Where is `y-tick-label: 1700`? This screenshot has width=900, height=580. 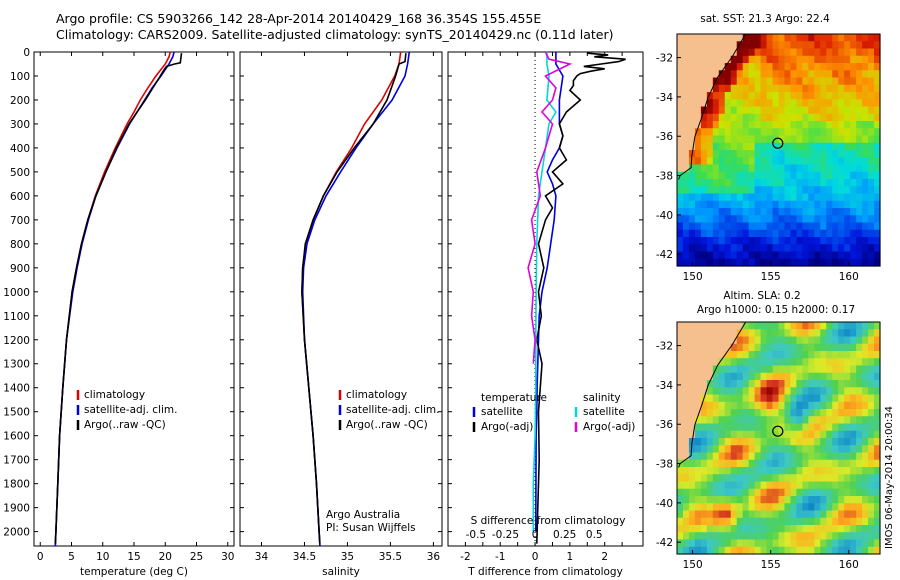 y-tick-label: 1700 is located at coordinates (16, 461).